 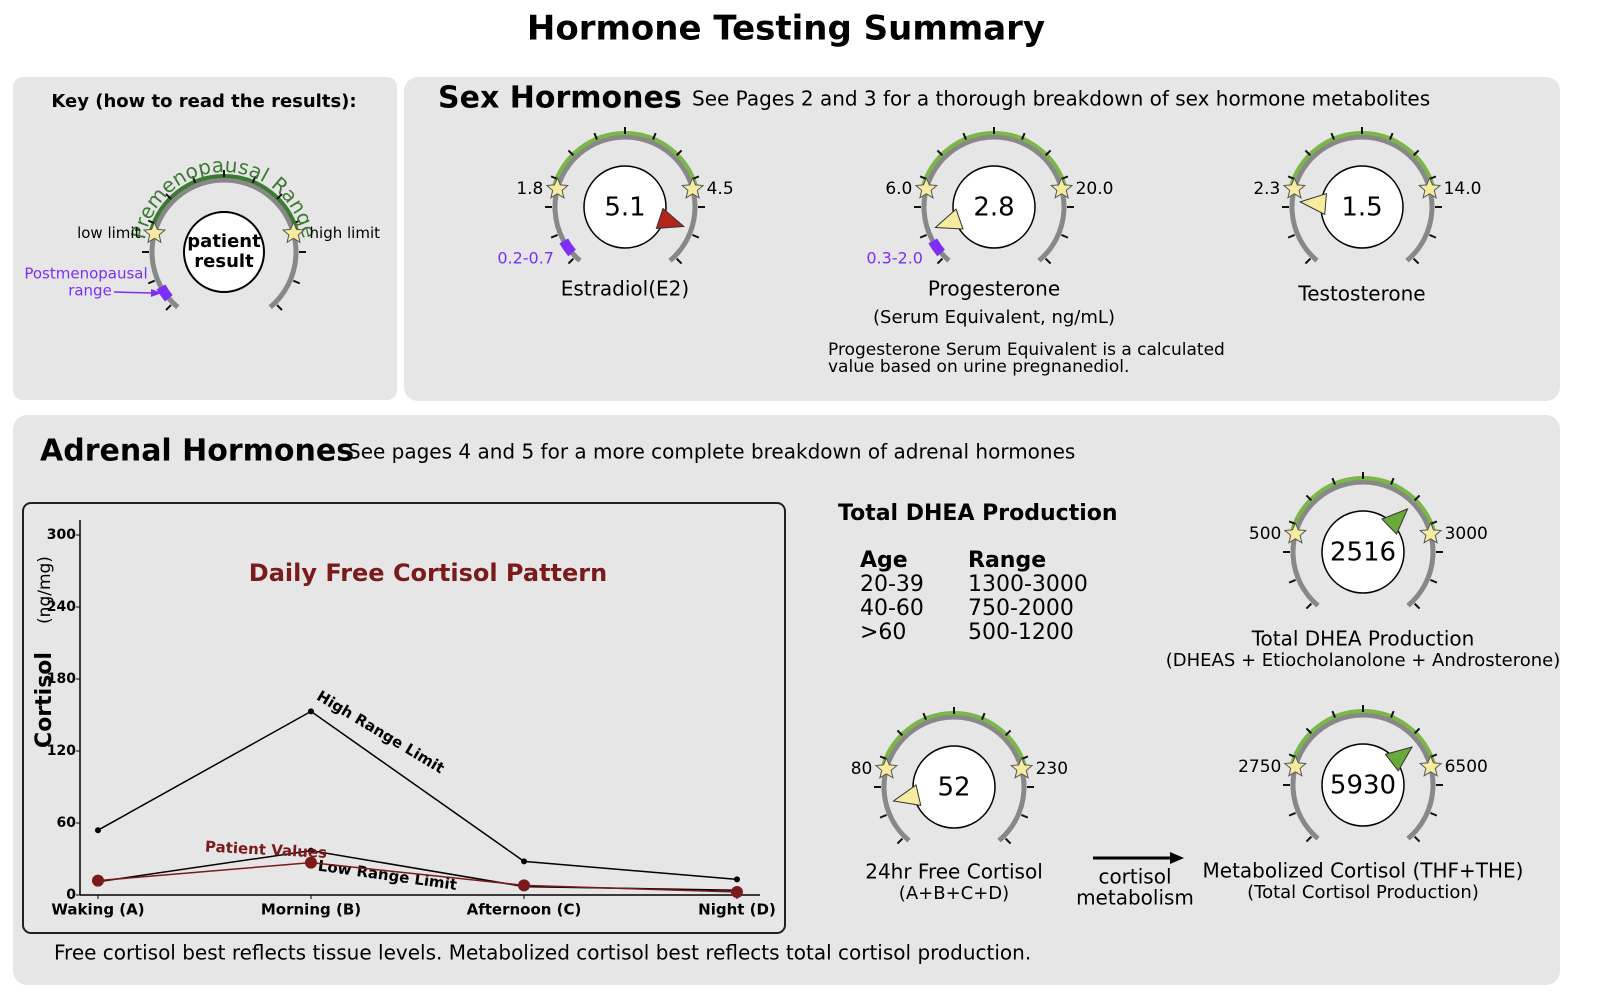 I want to click on table-cell: 500-1200, so click(x=1021, y=632).